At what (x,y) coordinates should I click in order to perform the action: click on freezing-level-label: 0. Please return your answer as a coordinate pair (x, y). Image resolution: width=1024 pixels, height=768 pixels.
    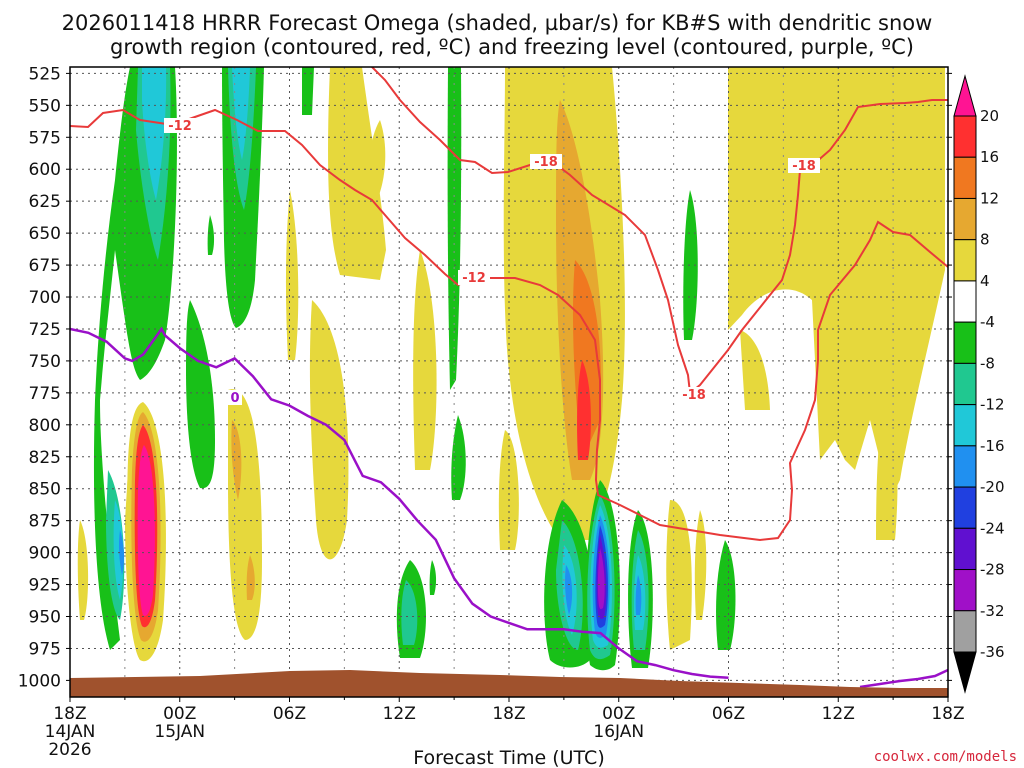
    Looking at the image, I should click on (234, 398).